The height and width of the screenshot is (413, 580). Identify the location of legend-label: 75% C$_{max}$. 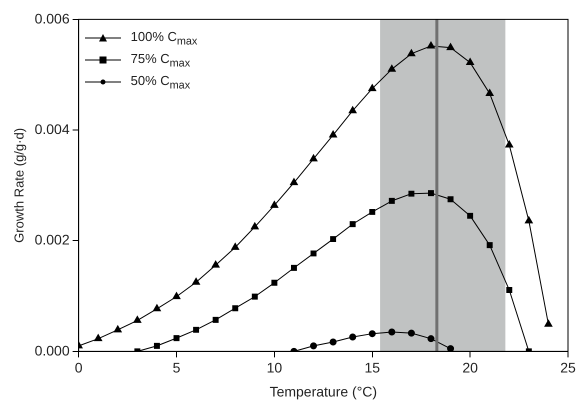
(160, 60).